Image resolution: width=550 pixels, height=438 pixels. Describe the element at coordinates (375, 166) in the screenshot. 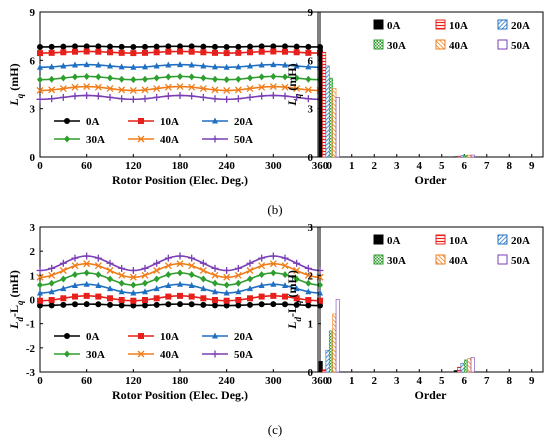

I see `x-tick-label: 2` at that location.